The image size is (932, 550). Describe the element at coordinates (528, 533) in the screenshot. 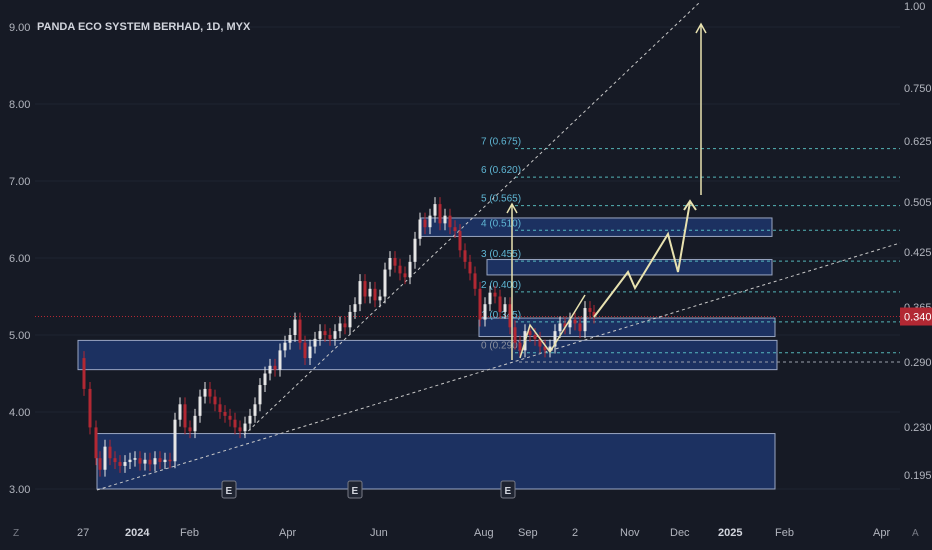

I see `x-tick-label: Sep` at that location.